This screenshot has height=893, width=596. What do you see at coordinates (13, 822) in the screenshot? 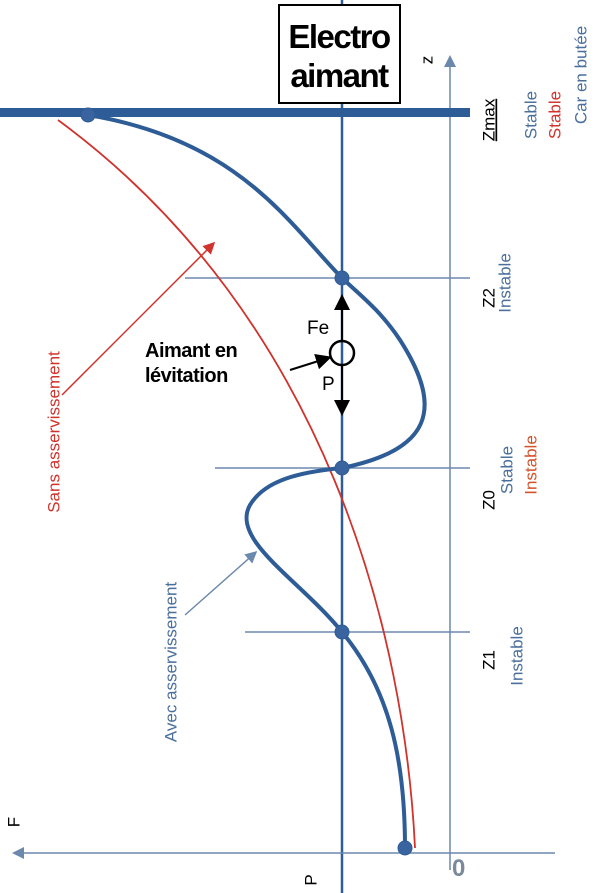
I see `f-axis-label: F` at bounding box center [13, 822].